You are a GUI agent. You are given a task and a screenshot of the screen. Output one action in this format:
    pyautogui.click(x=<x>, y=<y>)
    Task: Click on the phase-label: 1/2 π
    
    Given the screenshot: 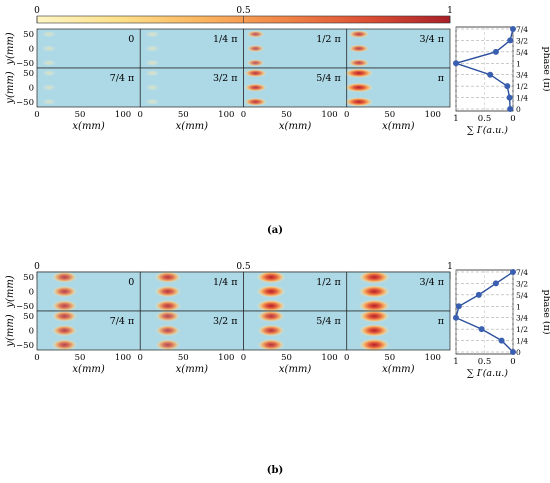 What is the action you would take?
    pyautogui.click(x=328, y=39)
    